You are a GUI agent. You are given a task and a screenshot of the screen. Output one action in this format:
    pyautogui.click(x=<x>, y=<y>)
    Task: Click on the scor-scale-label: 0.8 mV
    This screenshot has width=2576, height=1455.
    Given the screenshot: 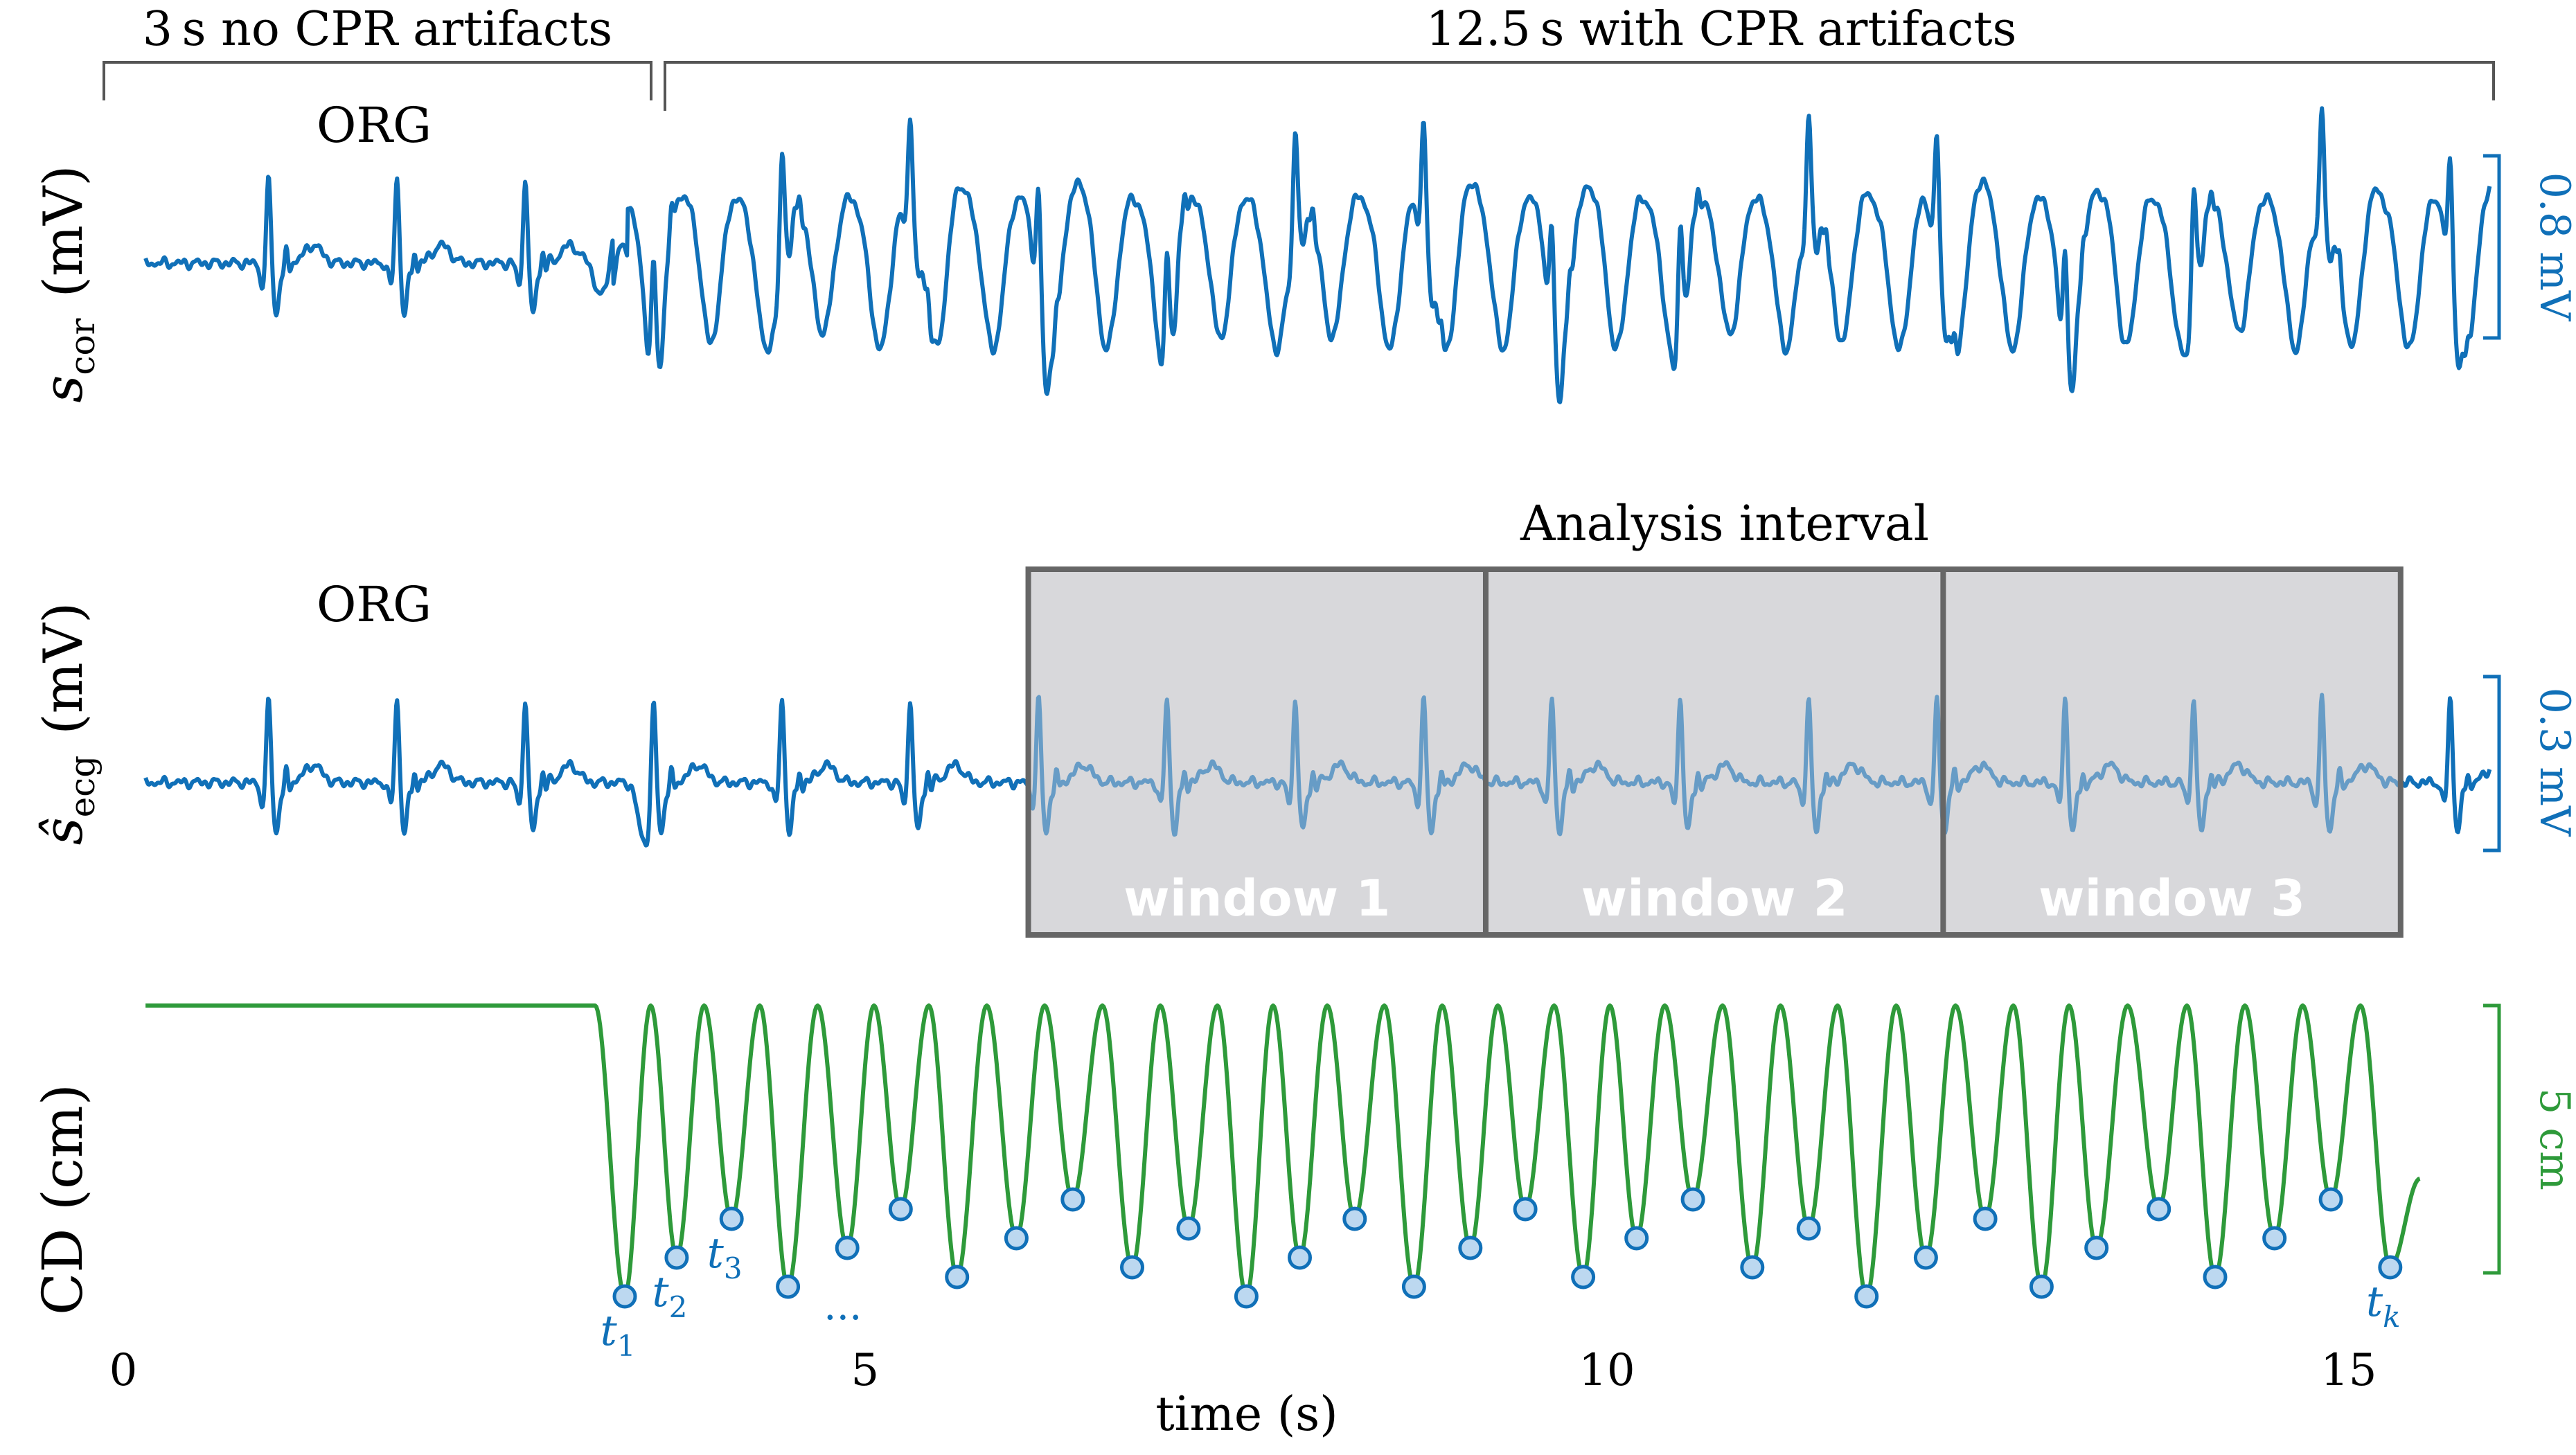 What is the action you would take?
    pyautogui.click(x=2553, y=247)
    